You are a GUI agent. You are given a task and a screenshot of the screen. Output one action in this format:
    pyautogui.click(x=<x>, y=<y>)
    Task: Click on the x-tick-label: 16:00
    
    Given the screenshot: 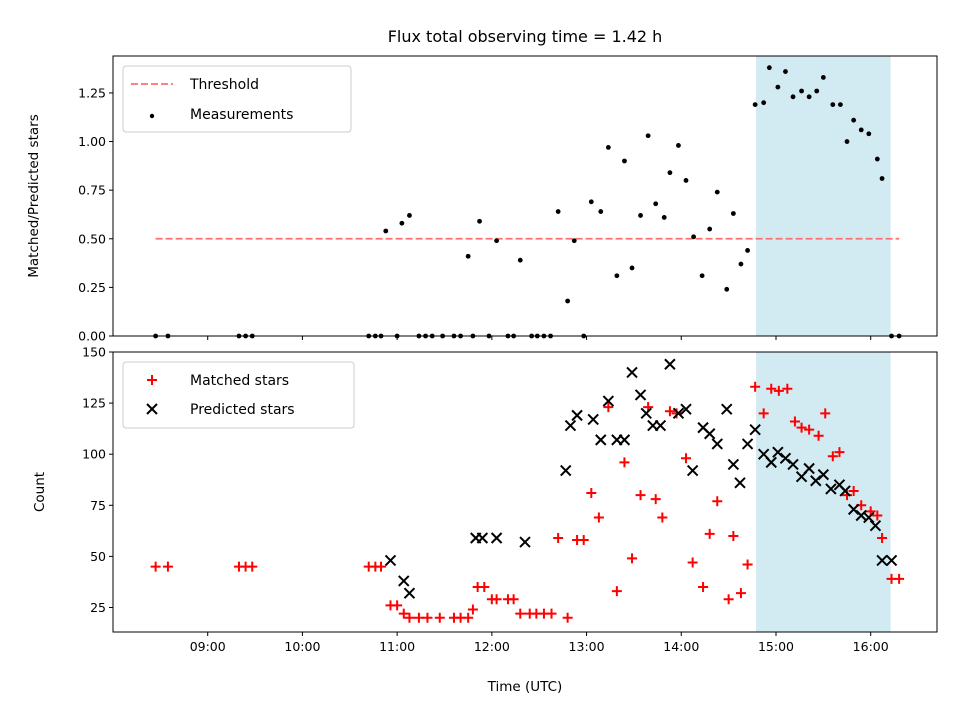 What is the action you would take?
    pyautogui.click(x=871, y=646)
    